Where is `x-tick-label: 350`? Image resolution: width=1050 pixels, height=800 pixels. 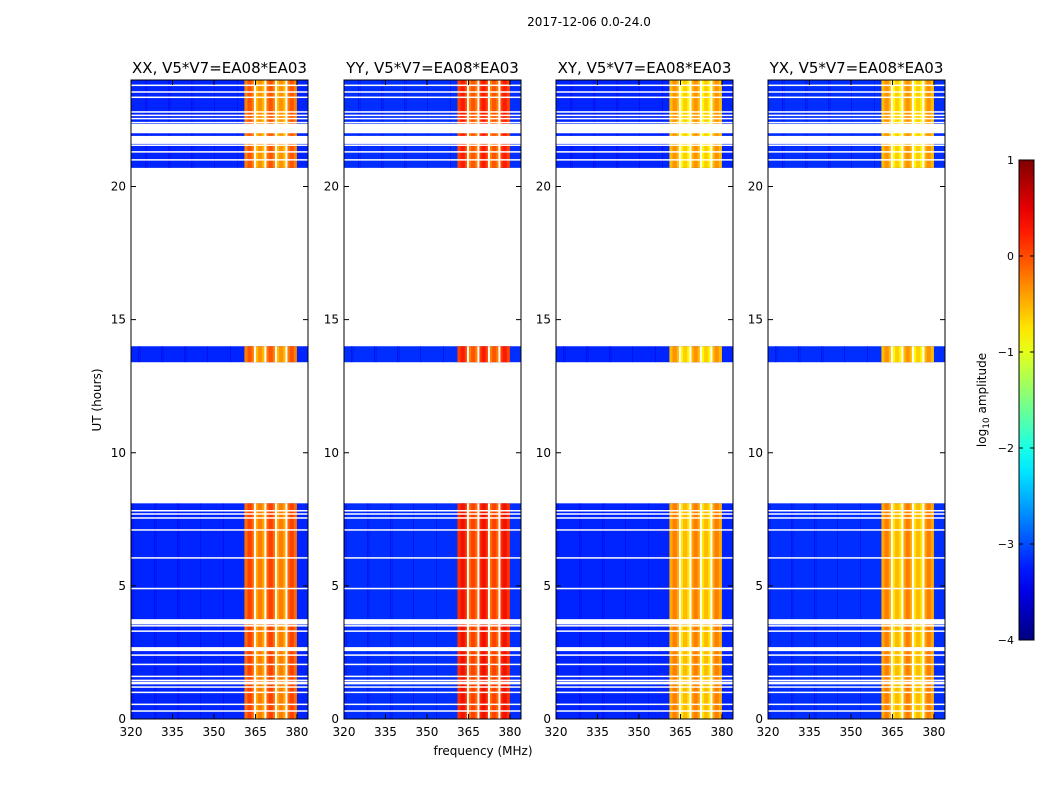 x-tick-label: 350 is located at coordinates (427, 732).